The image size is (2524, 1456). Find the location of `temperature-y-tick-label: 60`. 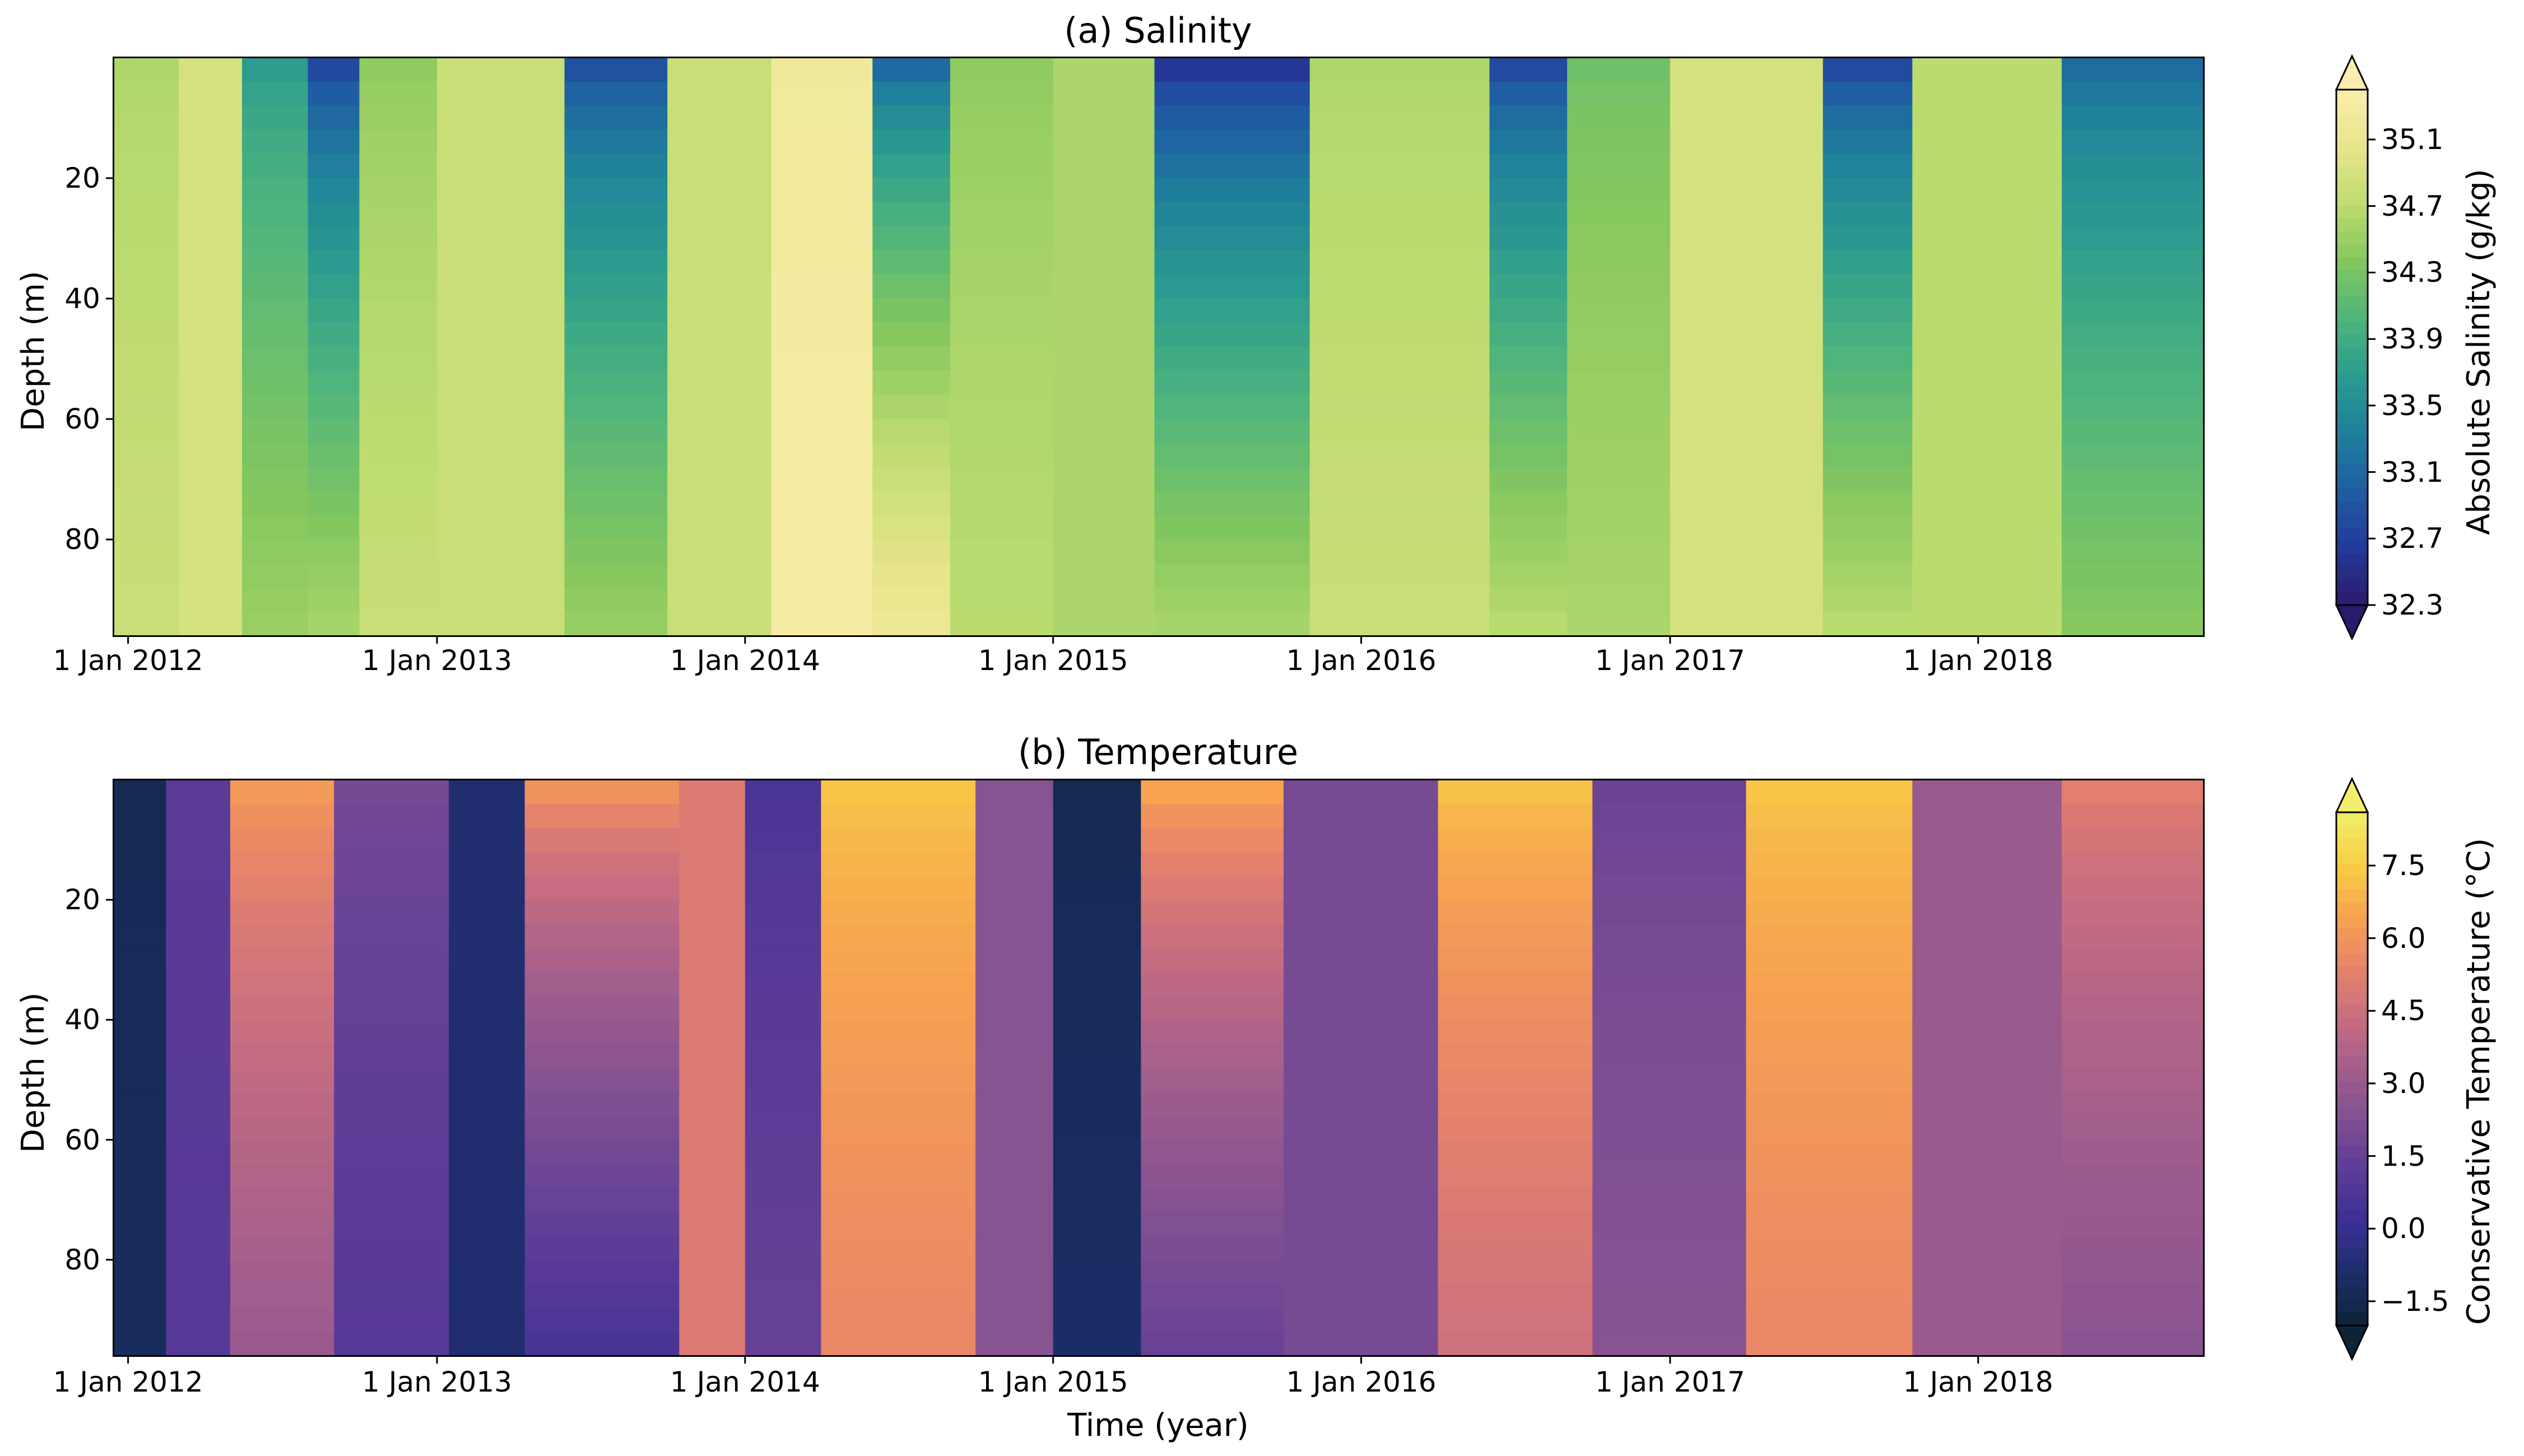

temperature-y-tick-label: 60 is located at coordinates (82, 1139).